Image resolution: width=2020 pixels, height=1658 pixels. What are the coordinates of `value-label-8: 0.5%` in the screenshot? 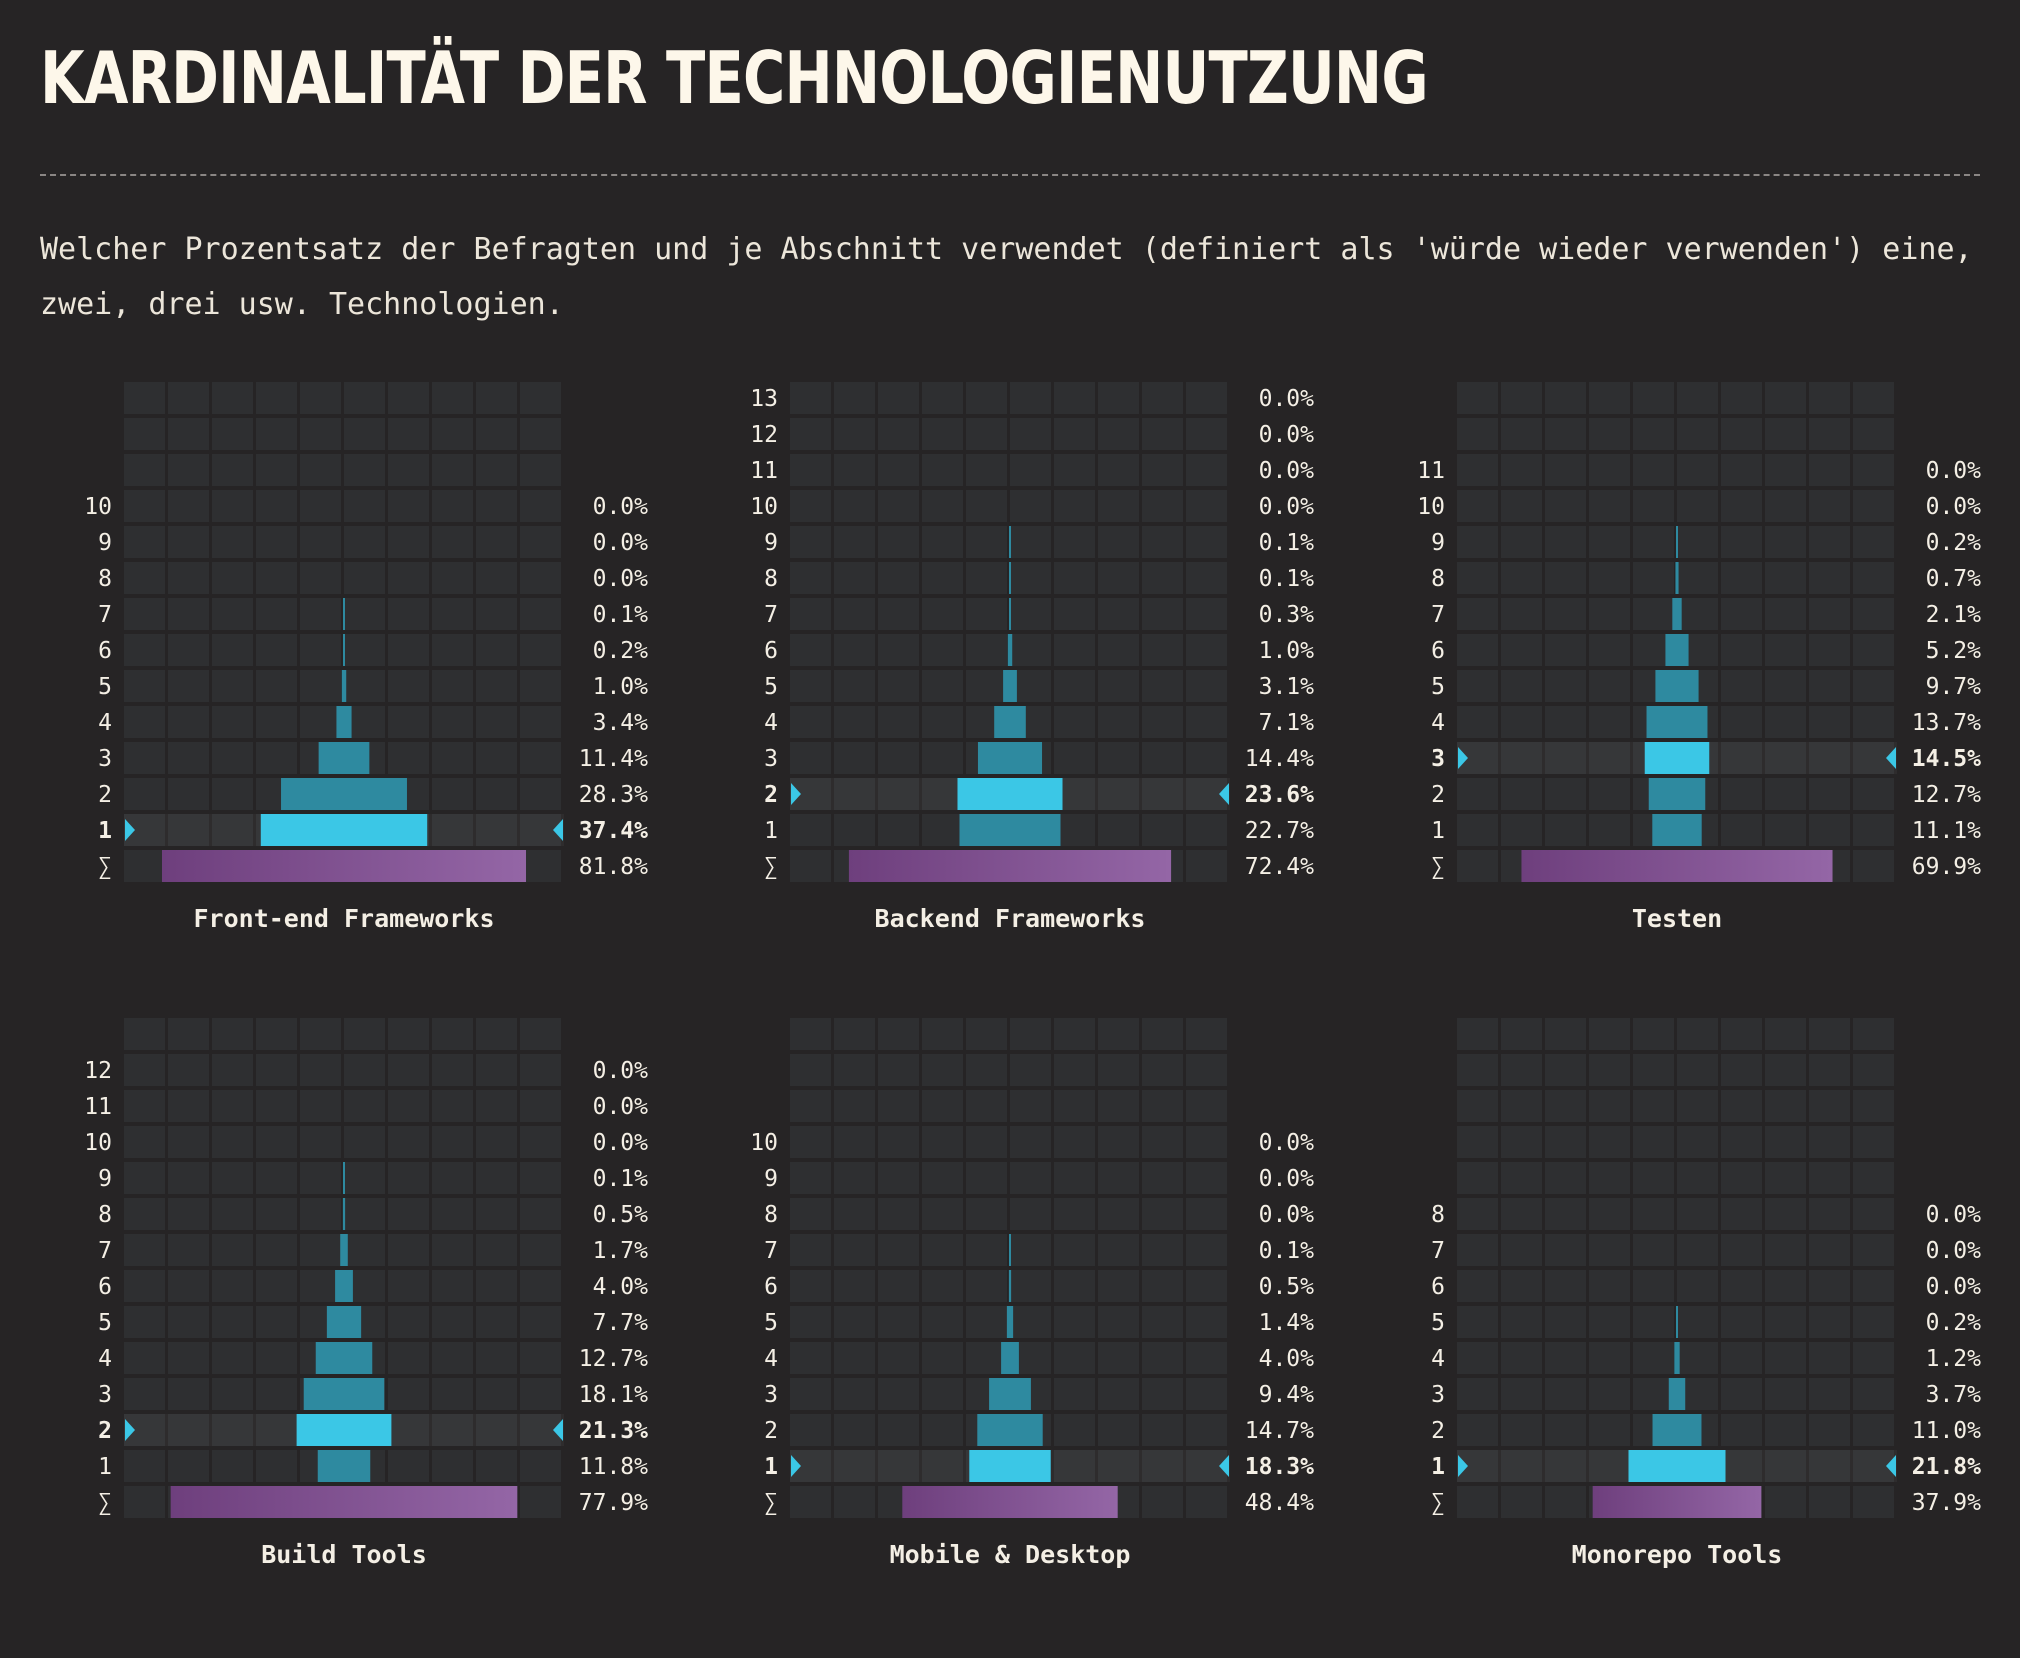 It's located at (621, 1215).